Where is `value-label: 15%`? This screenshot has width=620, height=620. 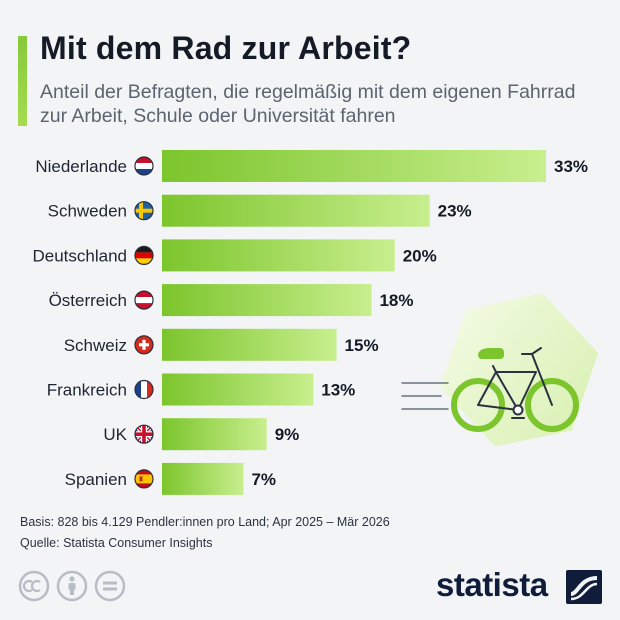
value-label: 15% is located at coordinates (362, 345).